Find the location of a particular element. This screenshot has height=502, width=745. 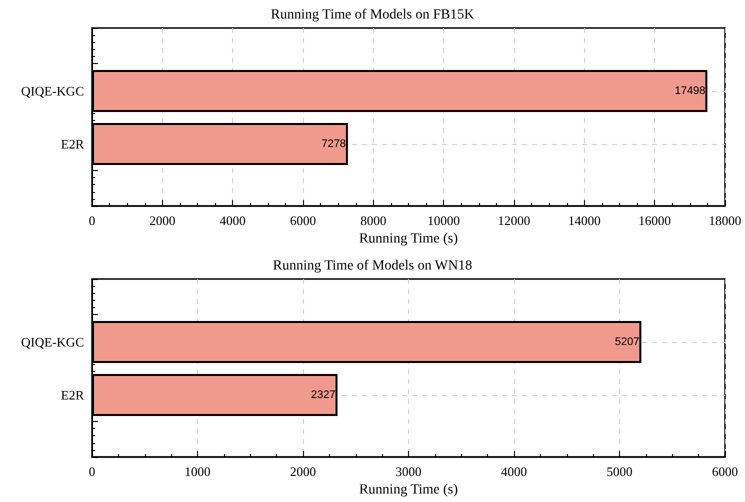

x-tick-label: 10000 is located at coordinates (443, 220).